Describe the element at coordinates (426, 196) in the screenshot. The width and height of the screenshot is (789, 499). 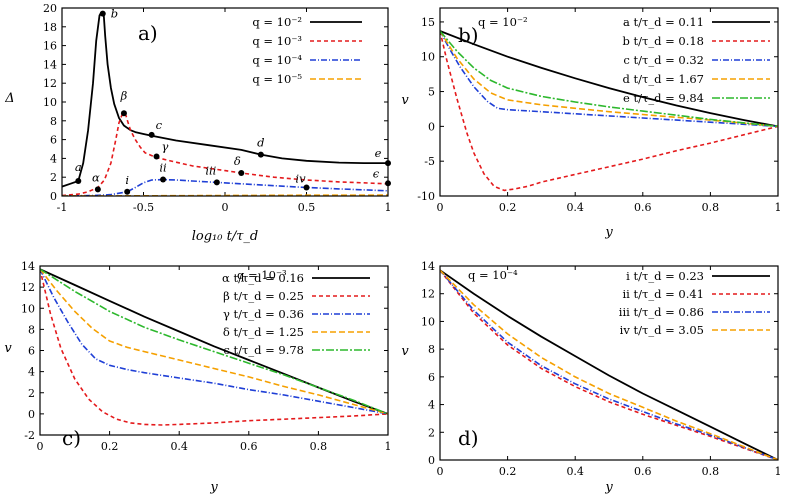
I see `y-tick-label: -10` at that location.